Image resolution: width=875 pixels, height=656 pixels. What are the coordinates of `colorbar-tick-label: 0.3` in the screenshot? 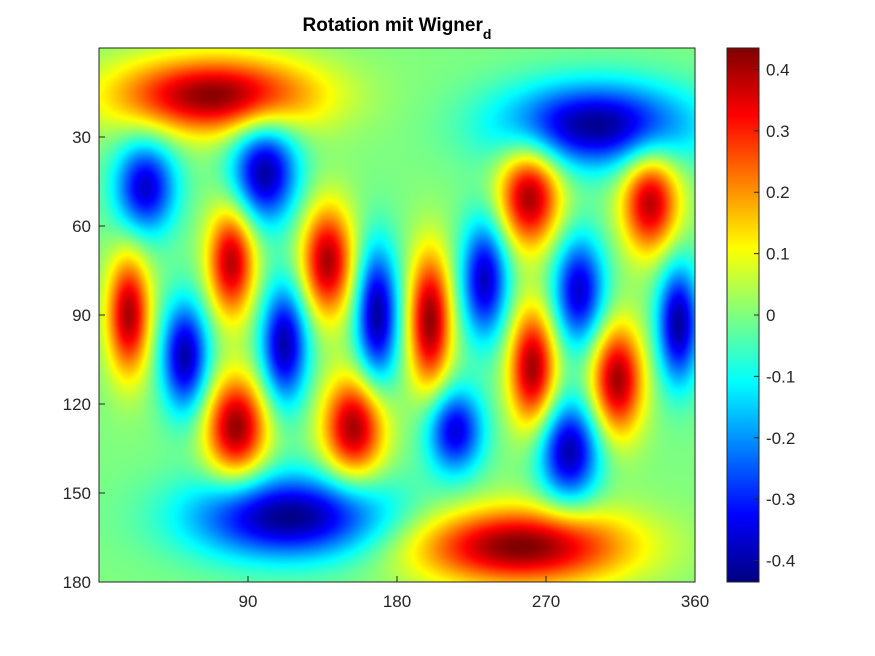 It's located at (778, 131).